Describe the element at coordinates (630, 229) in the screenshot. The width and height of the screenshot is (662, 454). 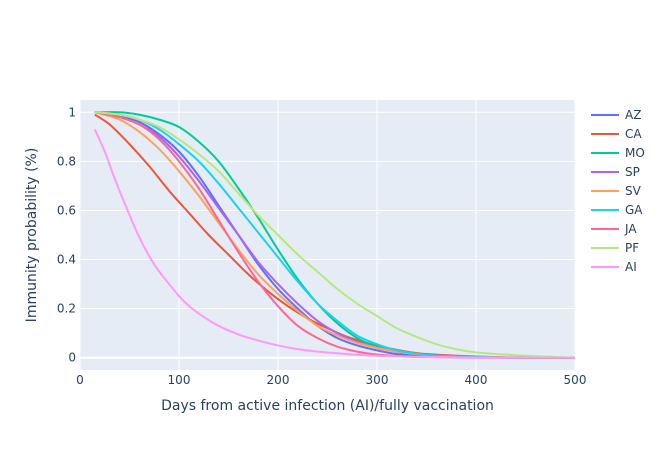
I see `legend-label-ja: JA` at that location.